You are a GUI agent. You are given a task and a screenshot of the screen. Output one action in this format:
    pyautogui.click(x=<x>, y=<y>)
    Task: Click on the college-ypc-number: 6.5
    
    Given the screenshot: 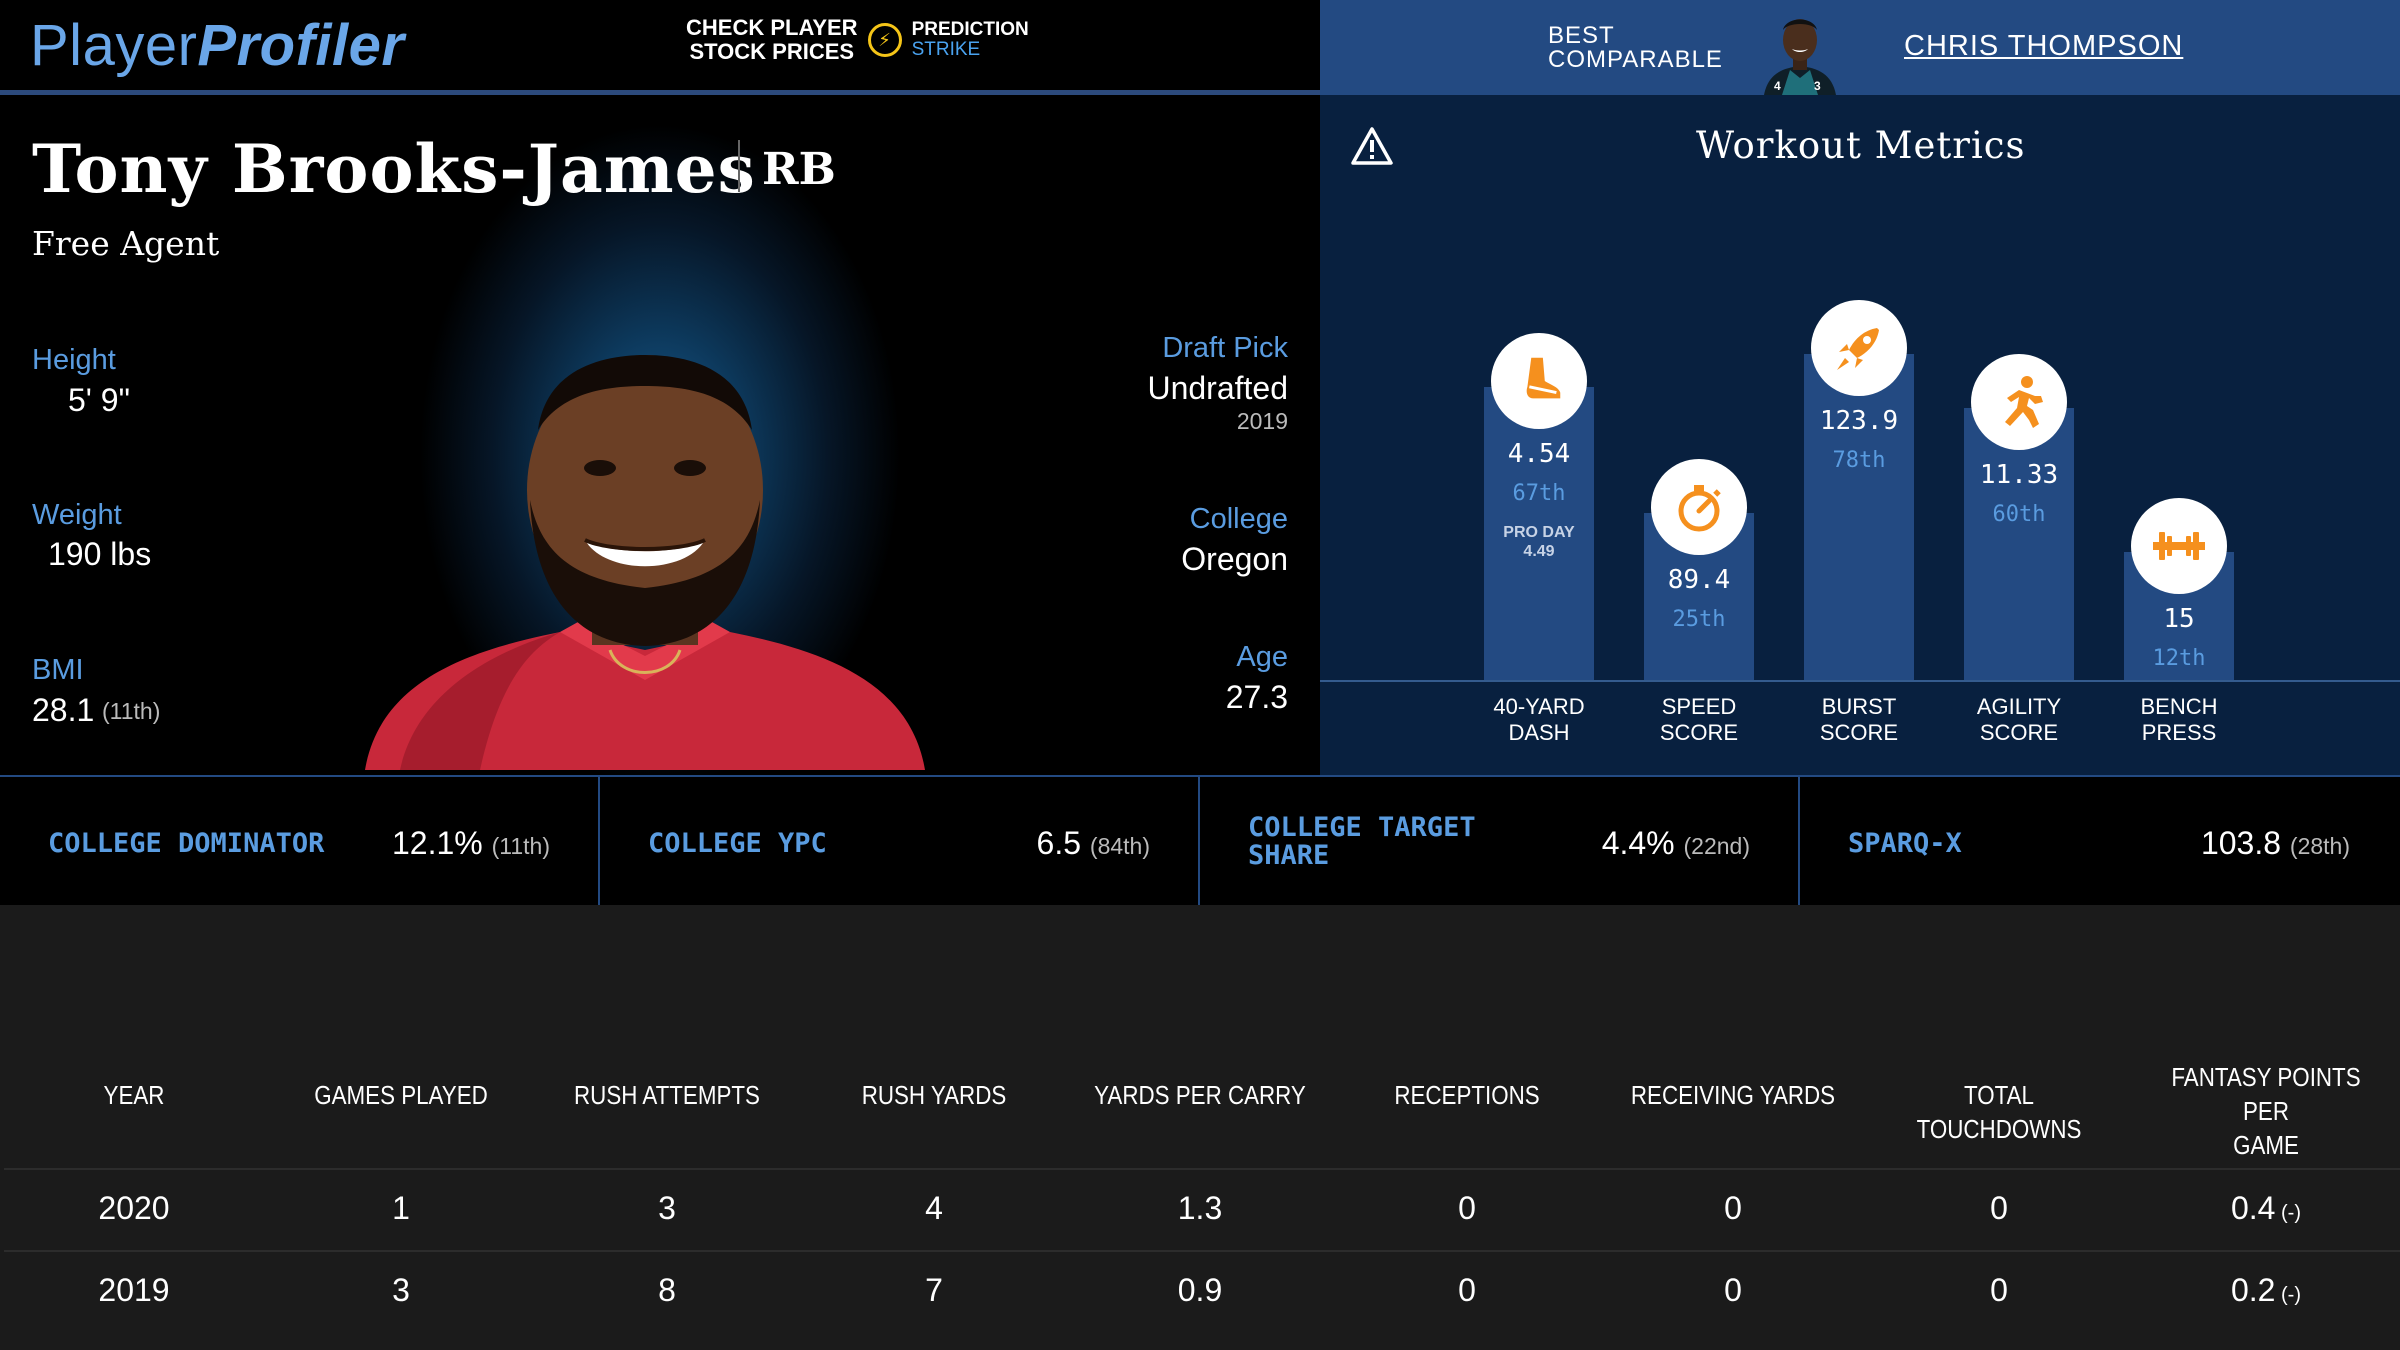 What is the action you would take?
    pyautogui.click(x=1059, y=843)
    